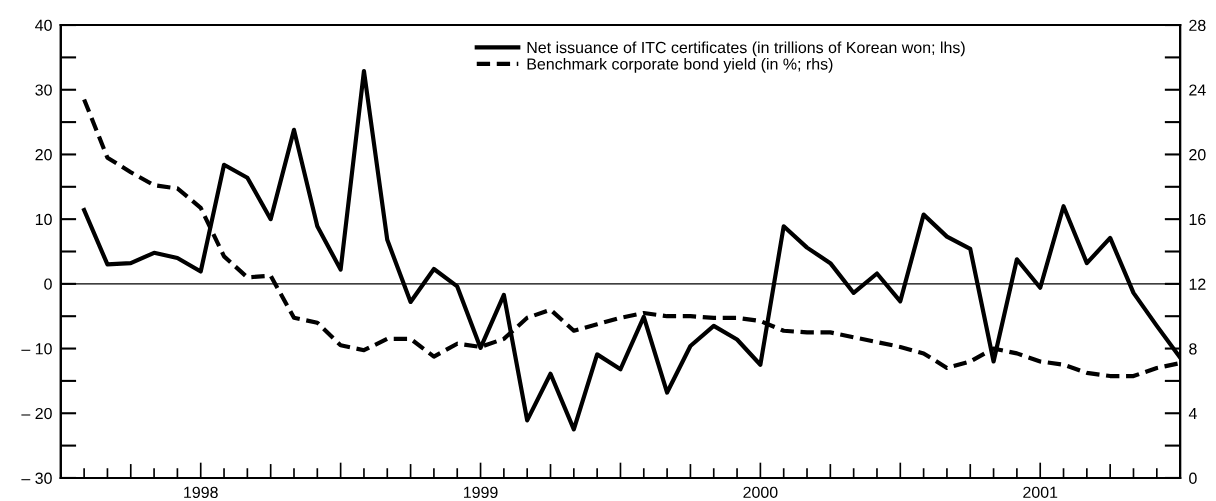 The width and height of the screenshot is (1216, 501). What do you see at coordinates (1192, 414) in the screenshot?
I see `y2-tick-label: 4` at bounding box center [1192, 414].